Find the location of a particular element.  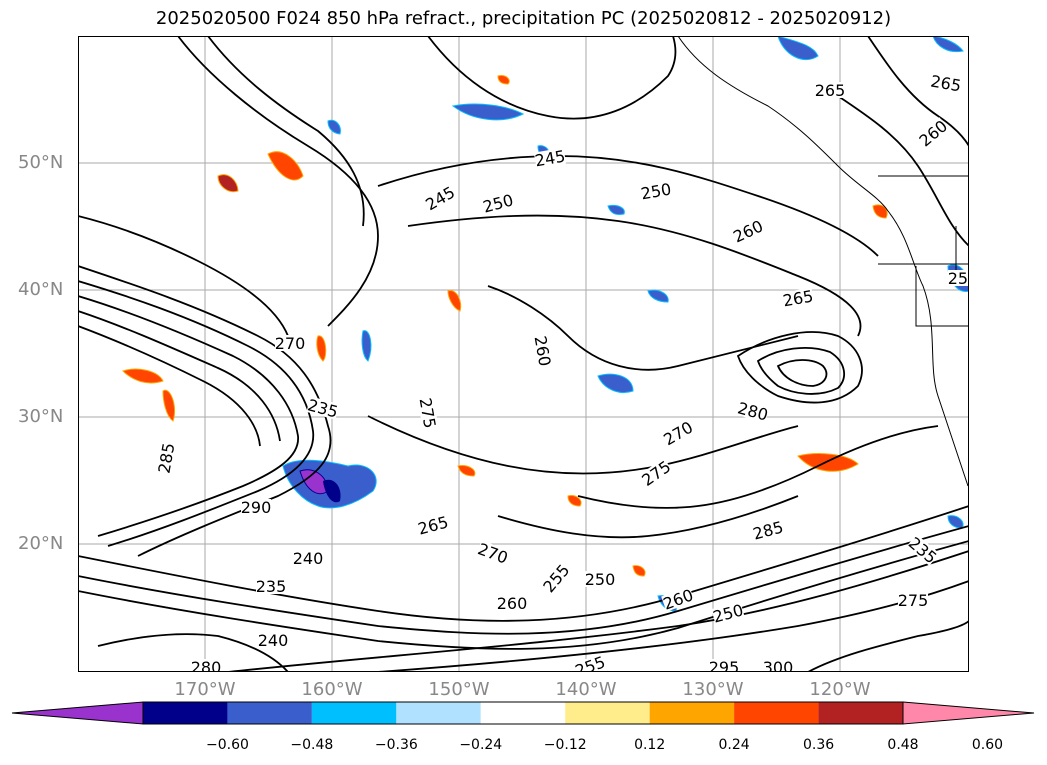

lon-label-130w: 130°W is located at coordinates (713, 689).